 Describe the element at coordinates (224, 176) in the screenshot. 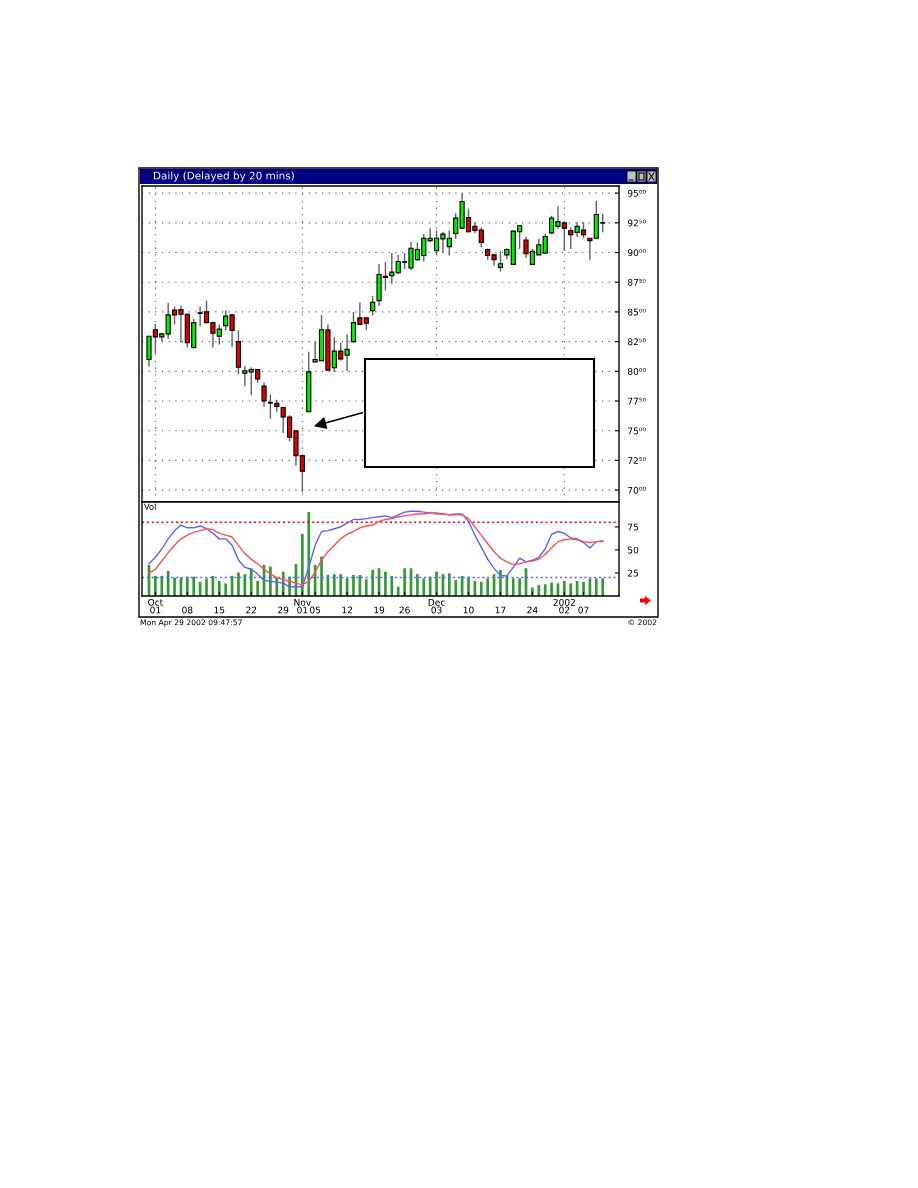

I see `chart-title: Daily (Delayed by 20 mins)` at that location.